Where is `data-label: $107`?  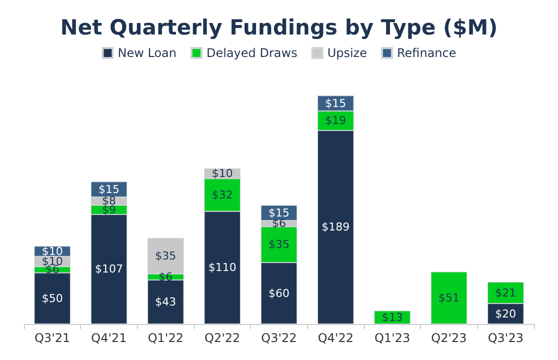
data-label: $107 is located at coordinates (109, 269).